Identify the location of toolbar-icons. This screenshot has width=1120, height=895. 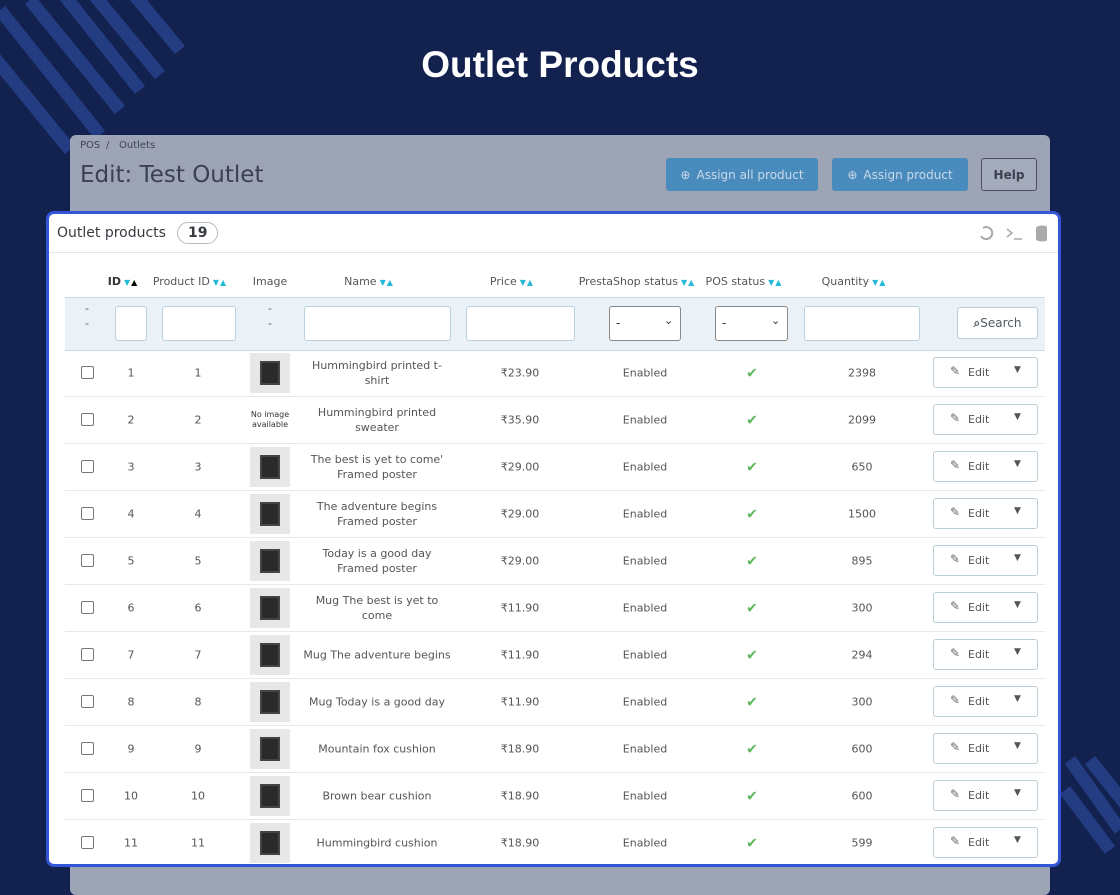
(1012, 233).